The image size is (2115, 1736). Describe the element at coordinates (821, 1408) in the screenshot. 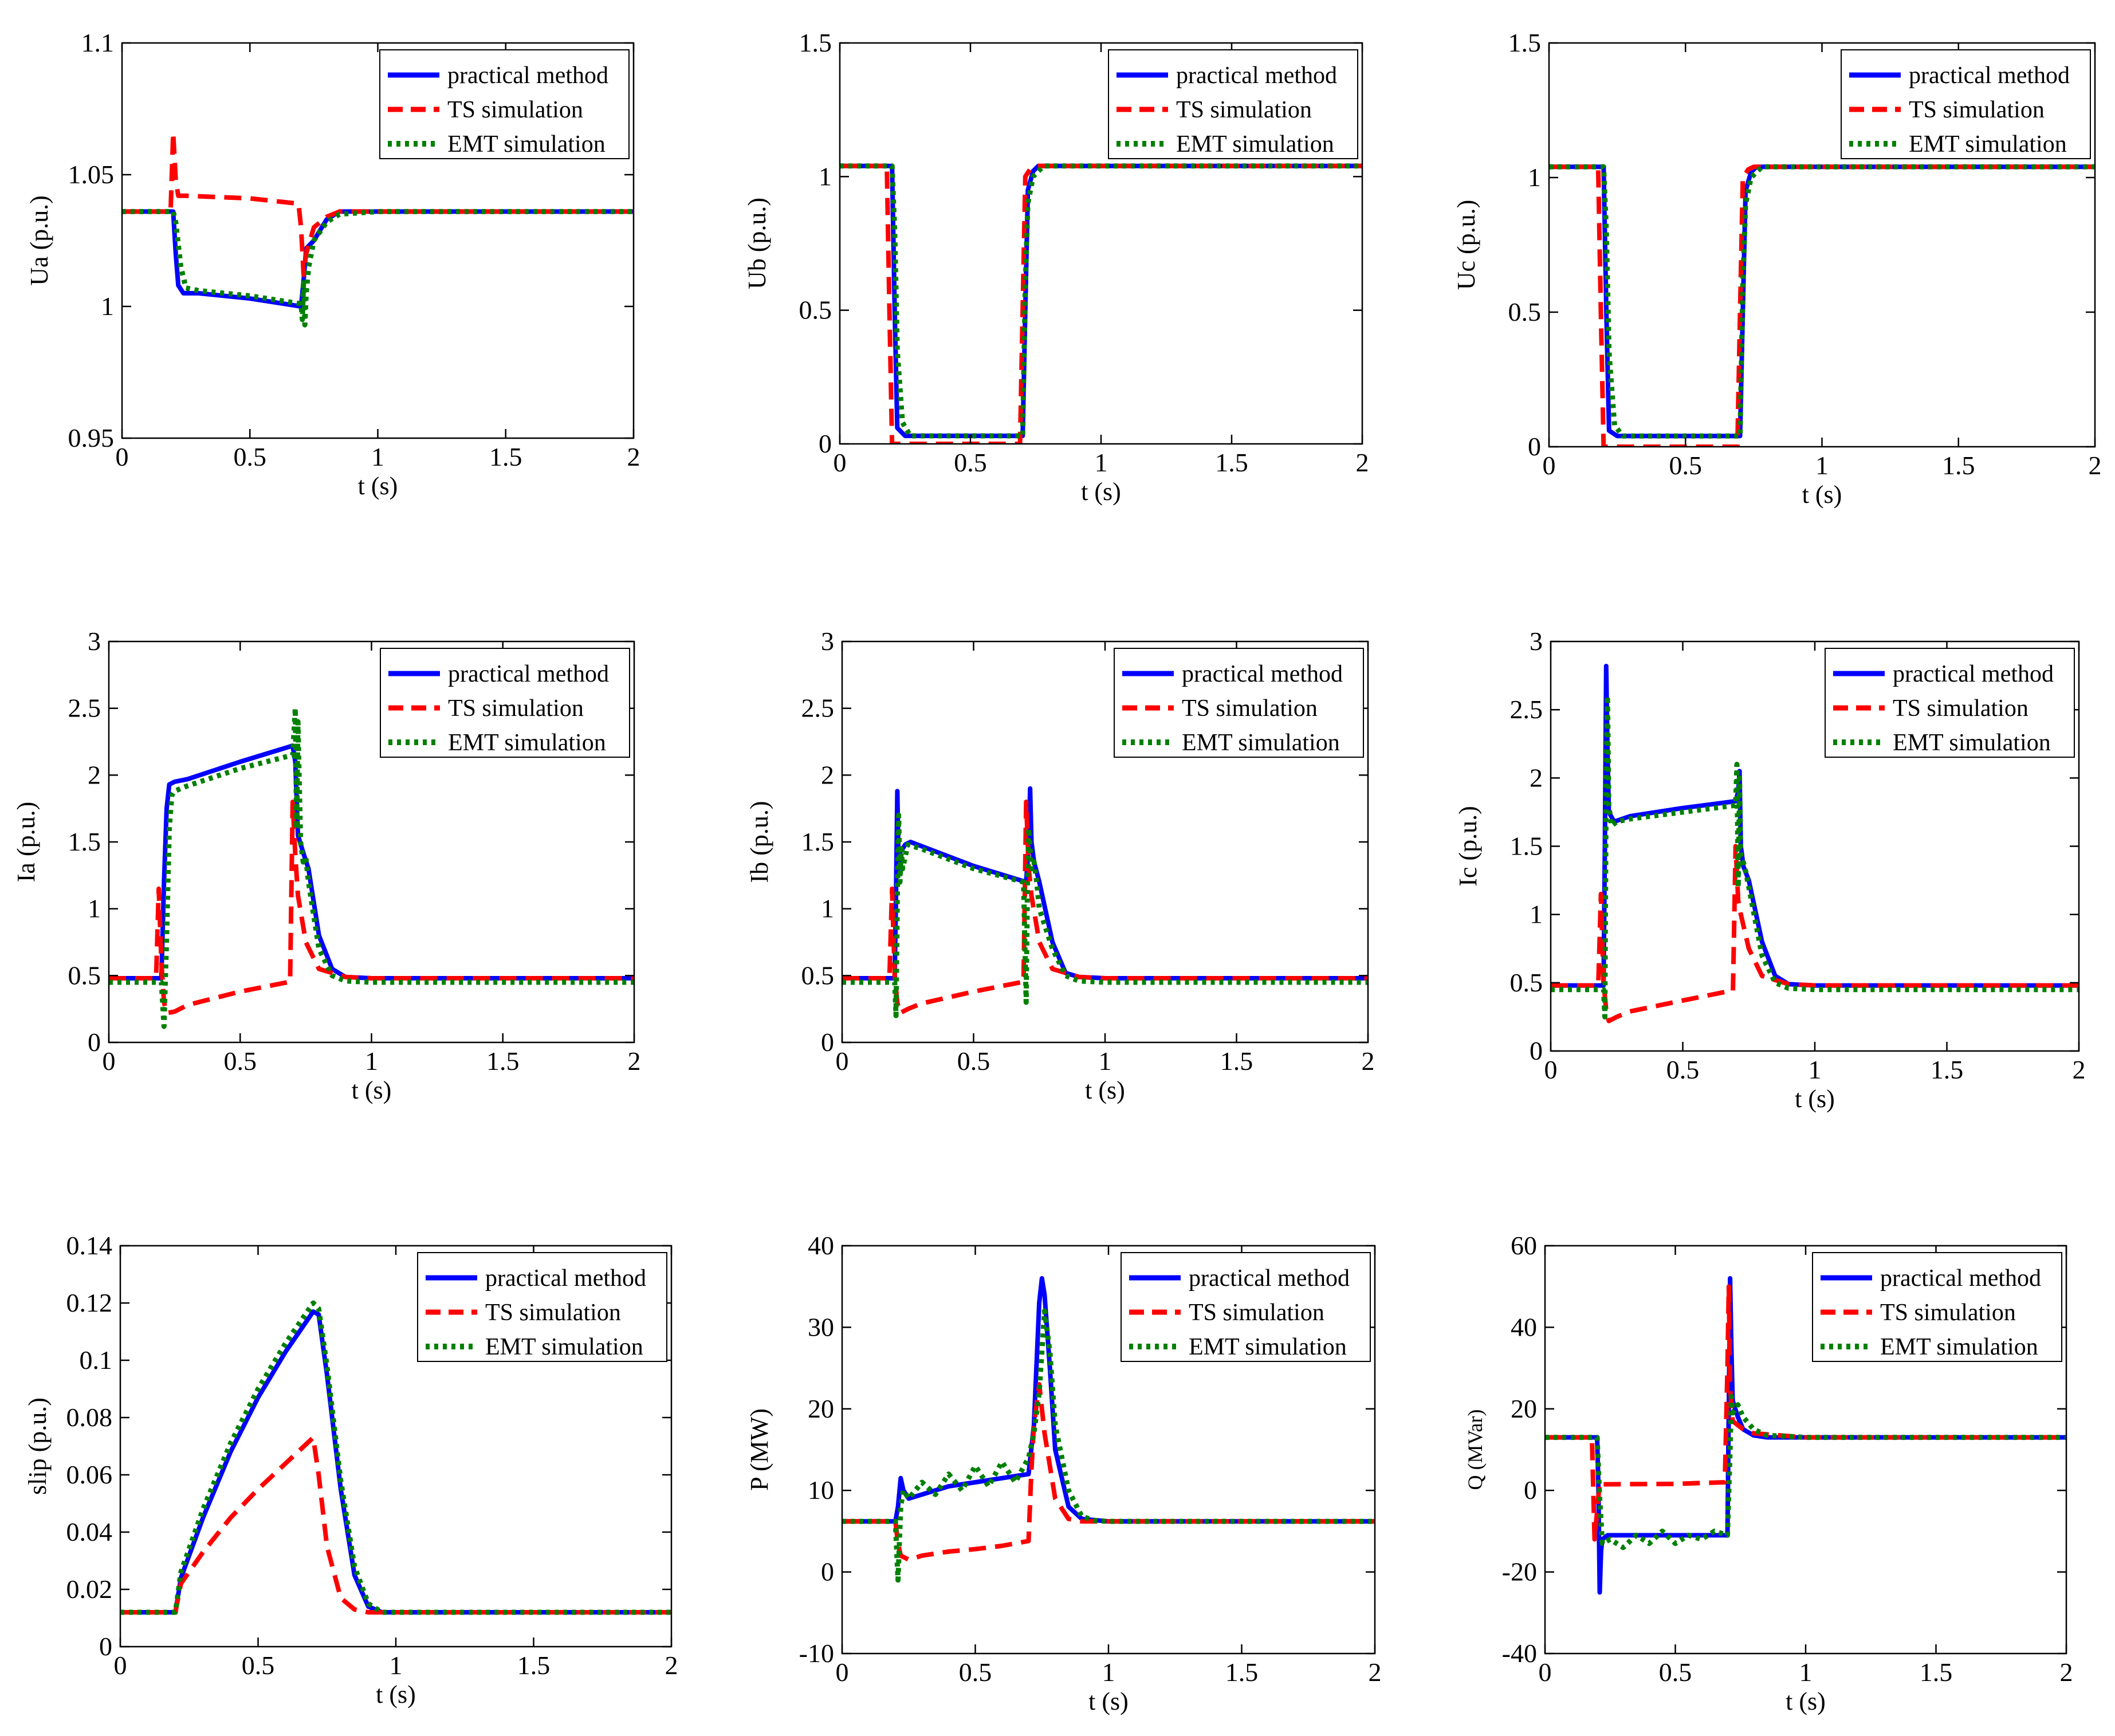

I see `y-tick-label: 20` at that location.